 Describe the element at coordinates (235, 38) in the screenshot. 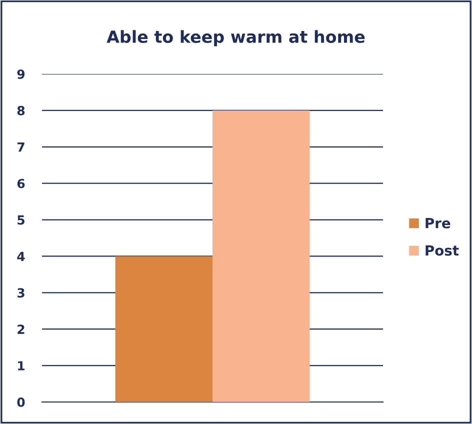

I see `chart-title: Able to keep warm at home` at that location.